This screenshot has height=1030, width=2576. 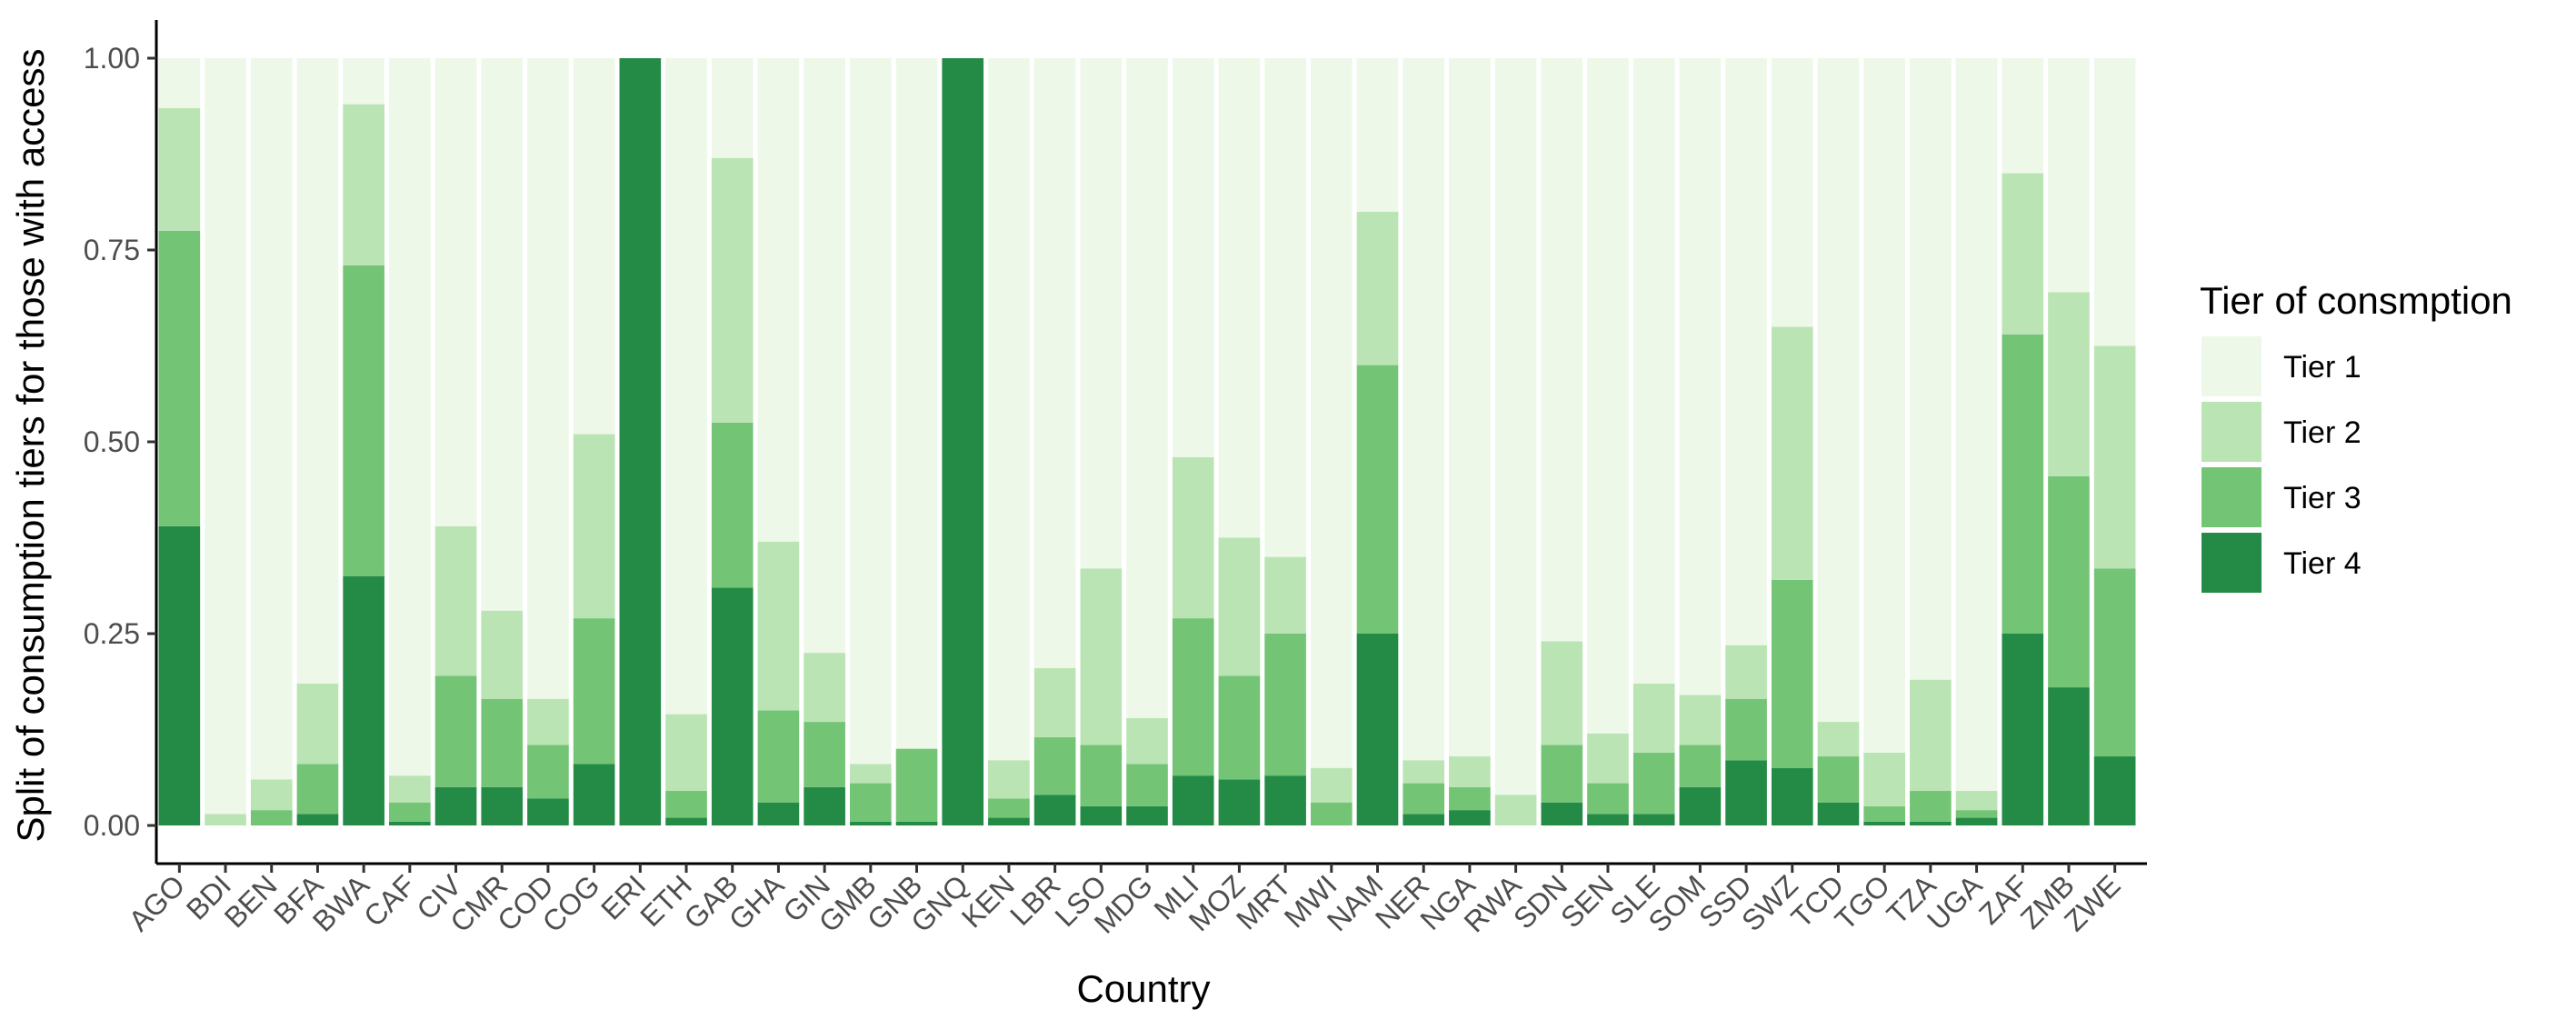 I want to click on x-tick-label: ZWE, so click(x=2092, y=903).